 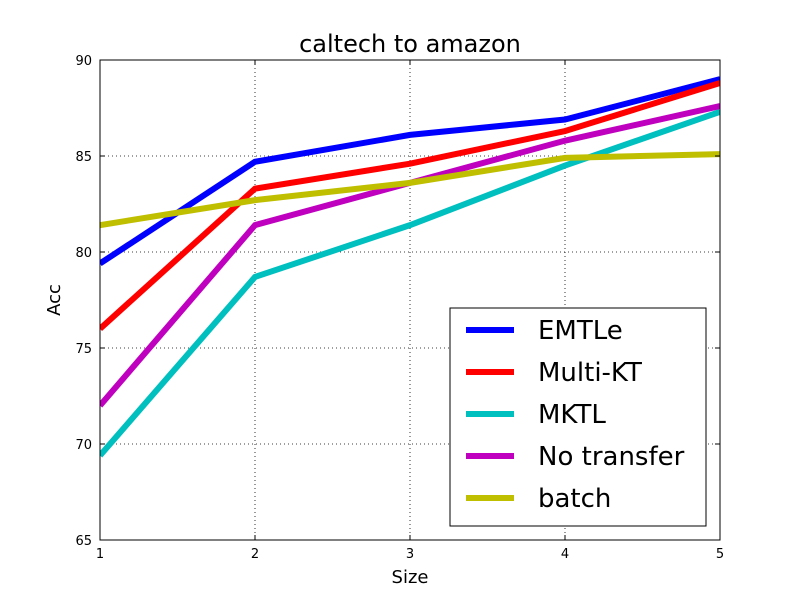 What do you see at coordinates (83, 349) in the screenshot?
I see `y-tick-label: 75` at bounding box center [83, 349].